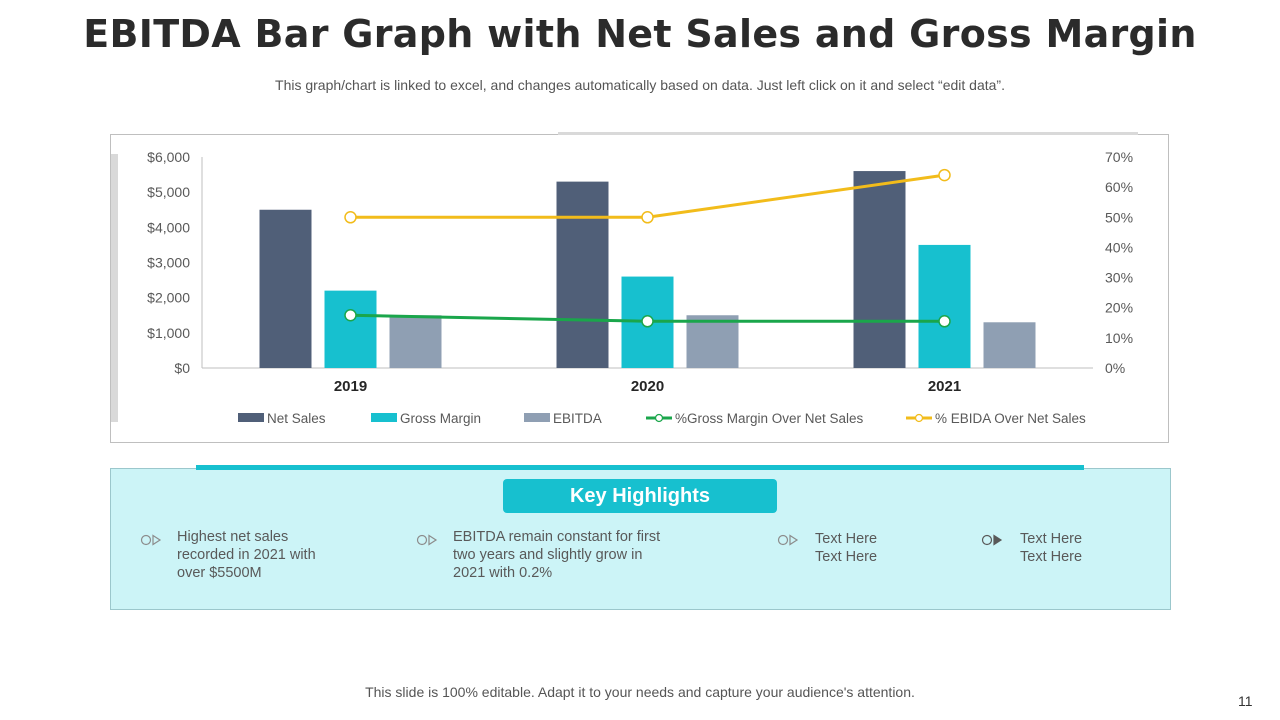 The image size is (1280, 720). I want to click on legend-label: % EBIDA Over Net Sales, so click(1010, 418).